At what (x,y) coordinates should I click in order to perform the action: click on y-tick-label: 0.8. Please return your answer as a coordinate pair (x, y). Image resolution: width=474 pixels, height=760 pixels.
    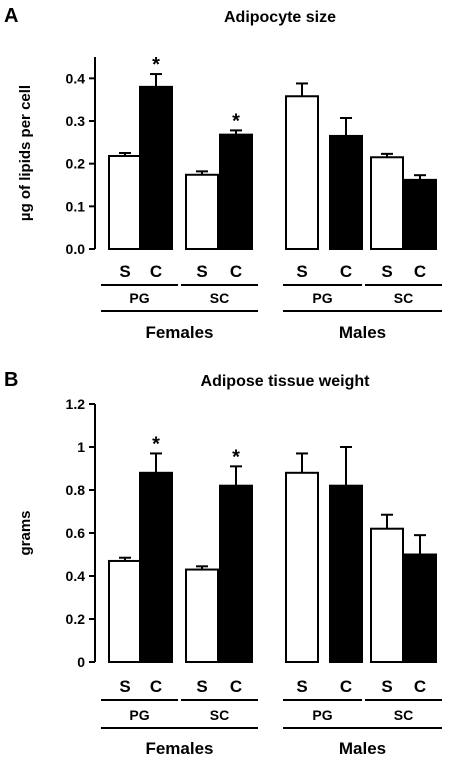
    Looking at the image, I should click on (76, 490).